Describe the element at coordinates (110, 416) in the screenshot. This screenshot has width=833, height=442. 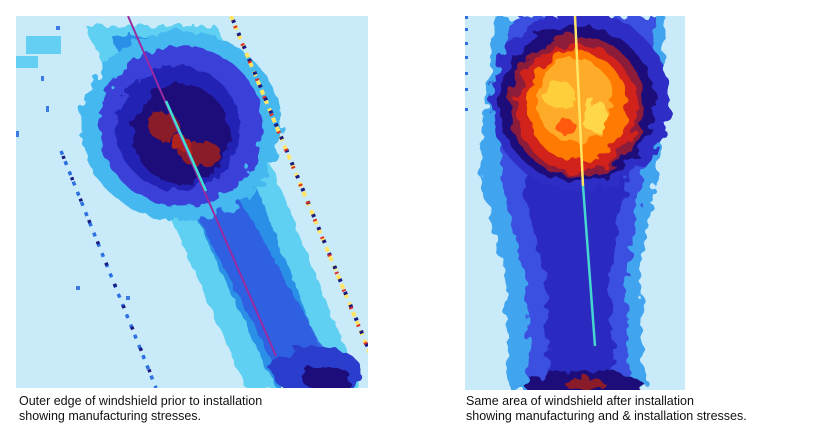
I see `caption-before-line2: showing manufacturing stresses.` at that location.